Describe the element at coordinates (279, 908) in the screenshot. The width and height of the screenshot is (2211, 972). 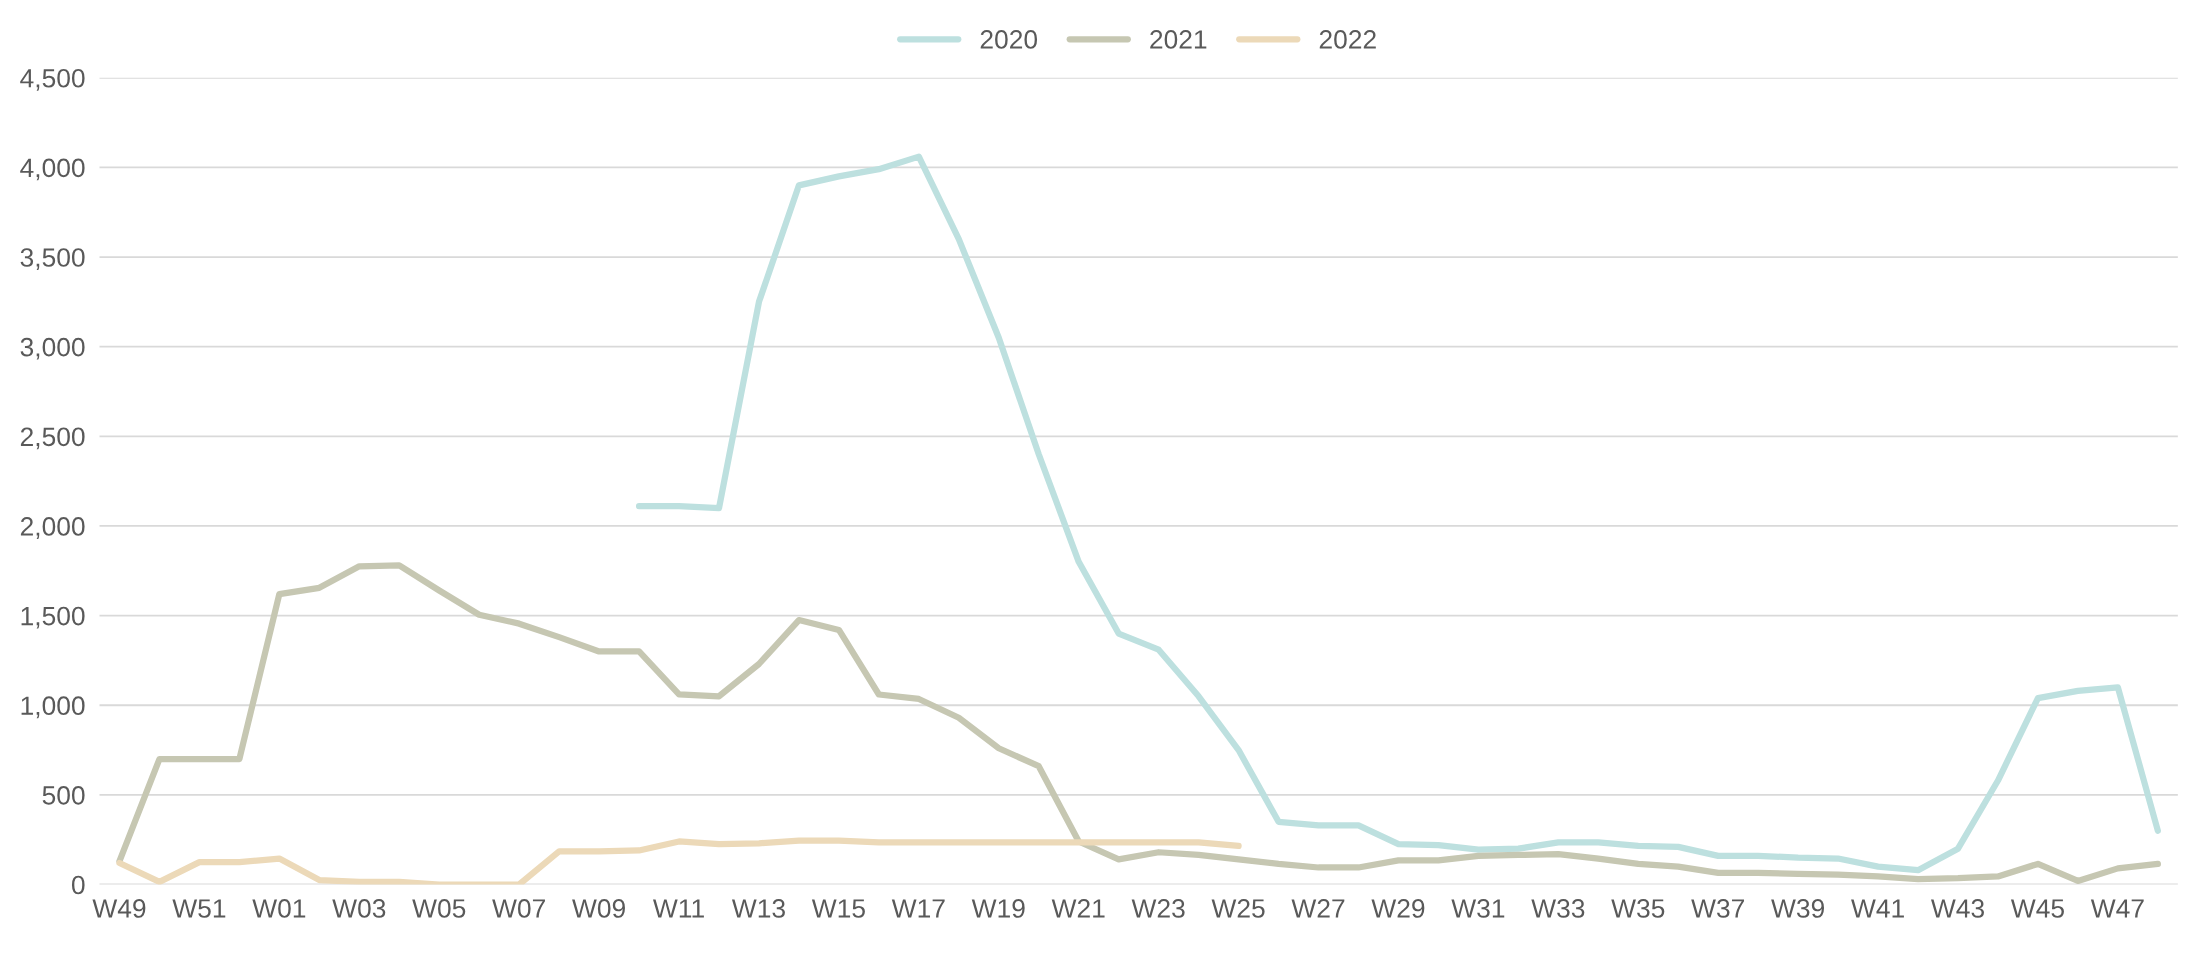
I see `x-tick-label: W01` at that location.